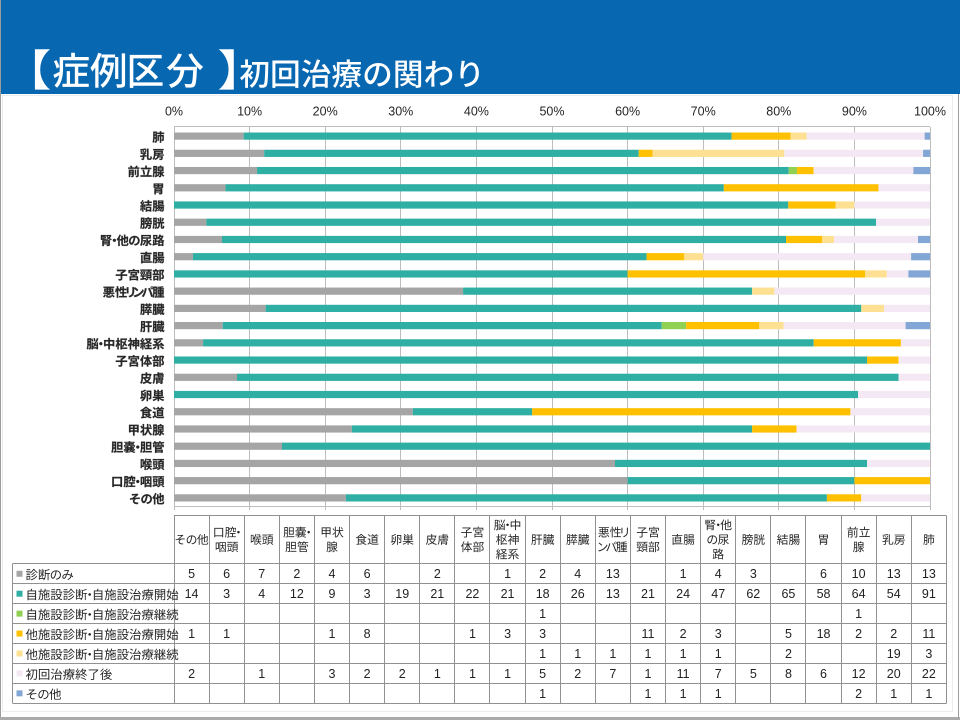 The height and width of the screenshot is (720, 960). Describe the element at coordinates (192, 594) in the screenshot. I see `svg-text: 14` at that location.